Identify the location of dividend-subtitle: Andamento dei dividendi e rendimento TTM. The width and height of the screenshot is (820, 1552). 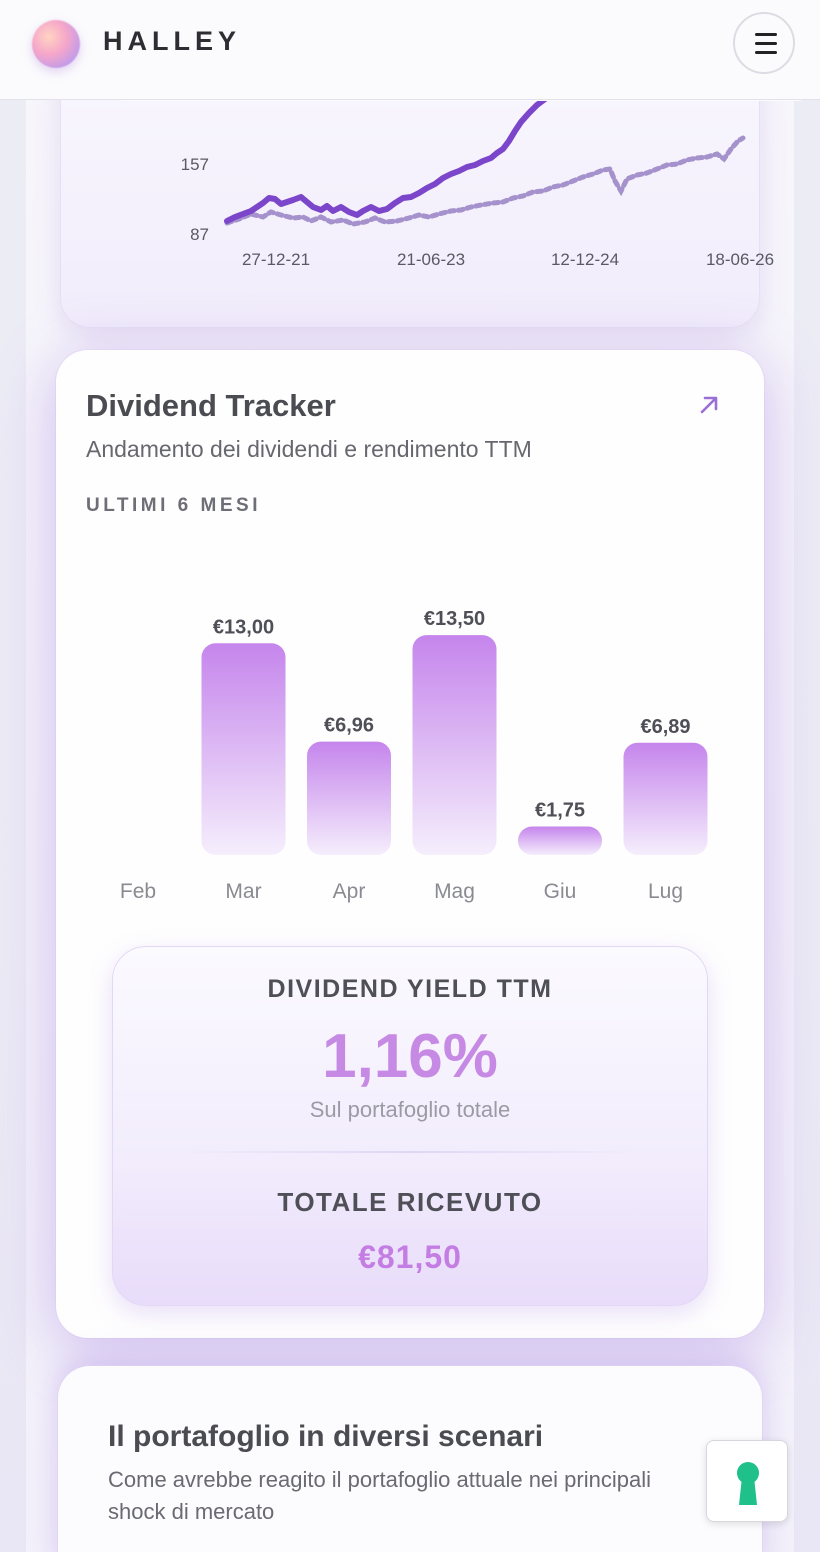
(309, 449).